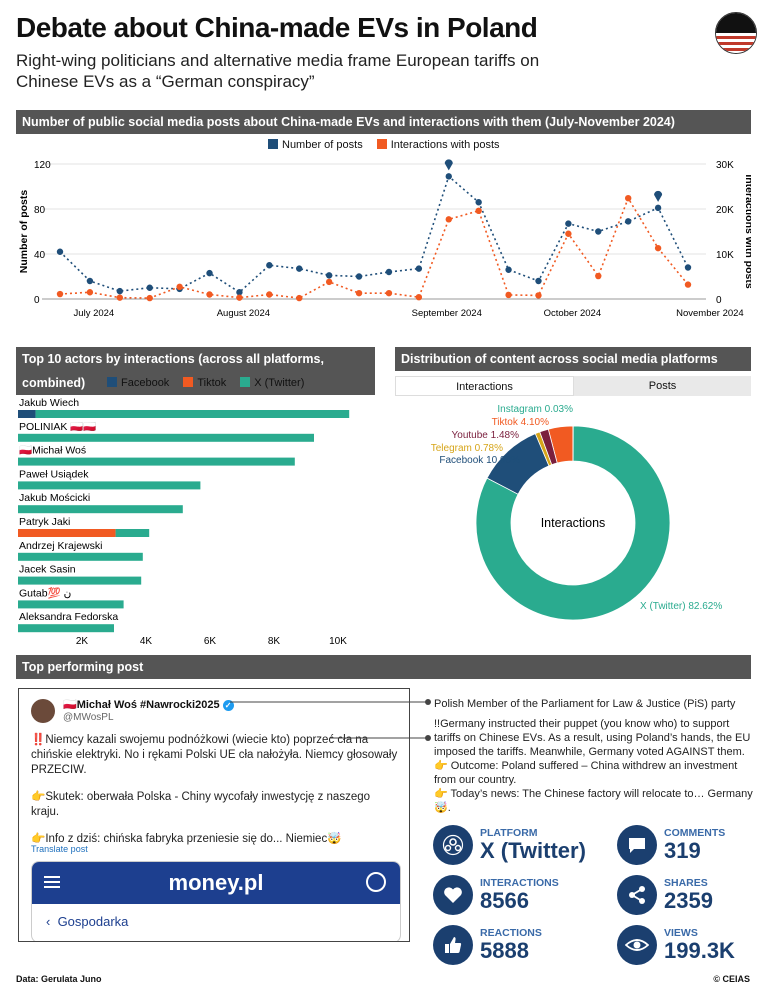  I want to click on money-pl-logo: money.pl, so click(216, 882).